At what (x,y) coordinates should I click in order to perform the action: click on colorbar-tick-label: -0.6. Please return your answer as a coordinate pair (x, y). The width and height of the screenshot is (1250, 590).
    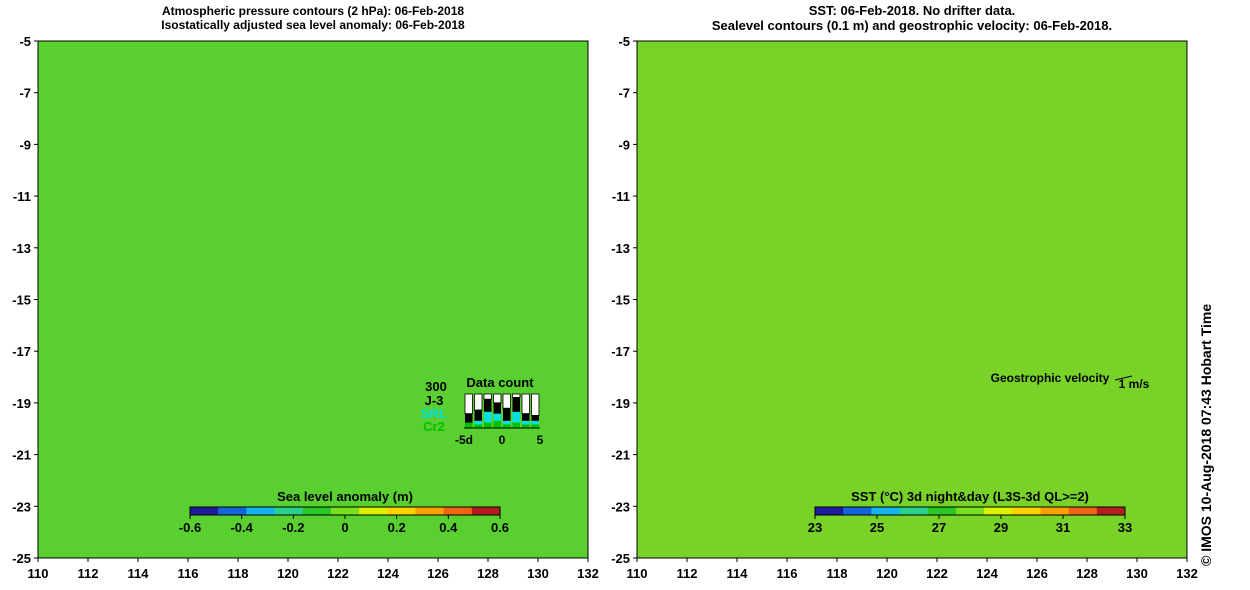
    Looking at the image, I should click on (190, 527).